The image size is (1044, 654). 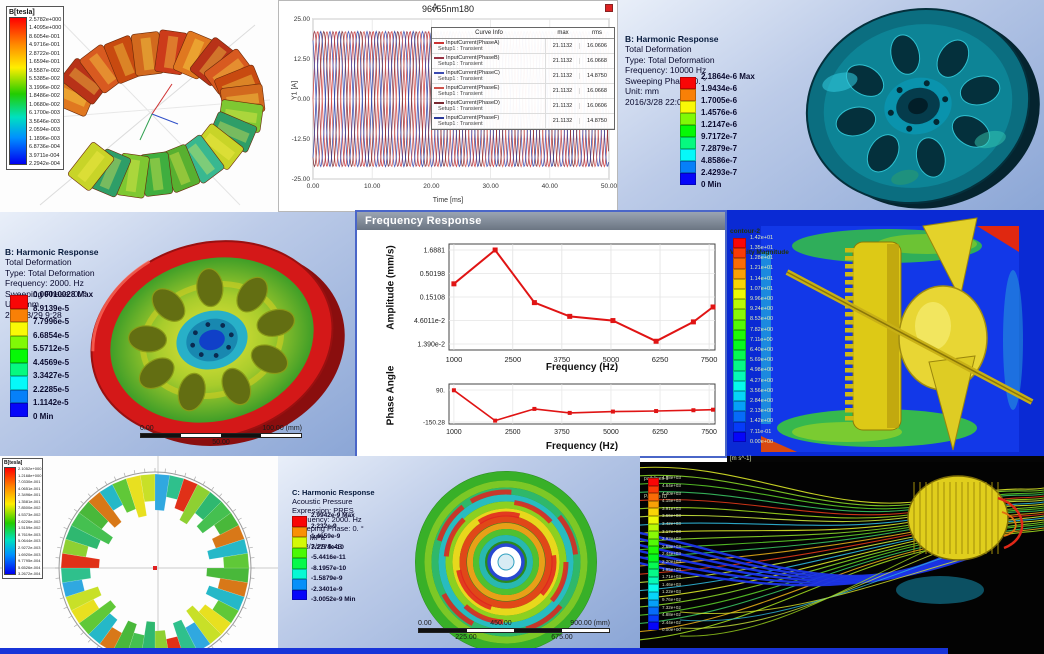 What do you see at coordinates (29, 561) in the screenshot?
I see `colorbar-label: 9.7795e-004` at bounding box center [29, 561].